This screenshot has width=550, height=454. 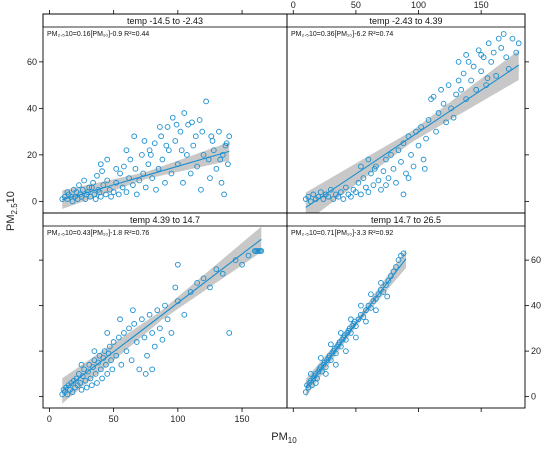 What do you see at coordinates (49, 419) in the screenshot?
I see `x-tick-label: 0` at bounding box center [49, 419].